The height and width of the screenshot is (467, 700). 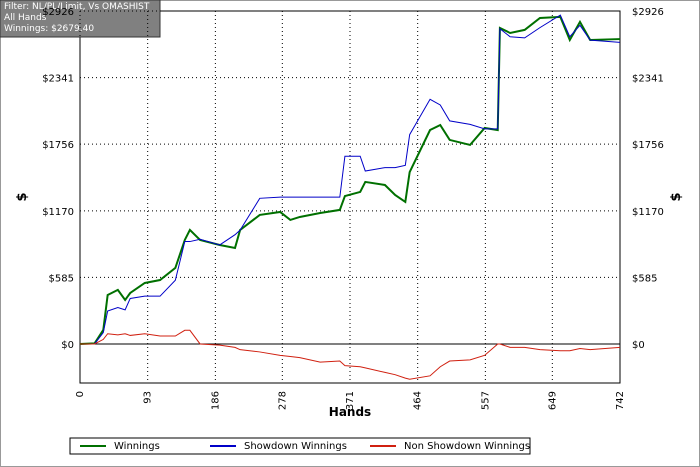 I want to click on y2-tick-label: $2341, so click(x=648, y=79).